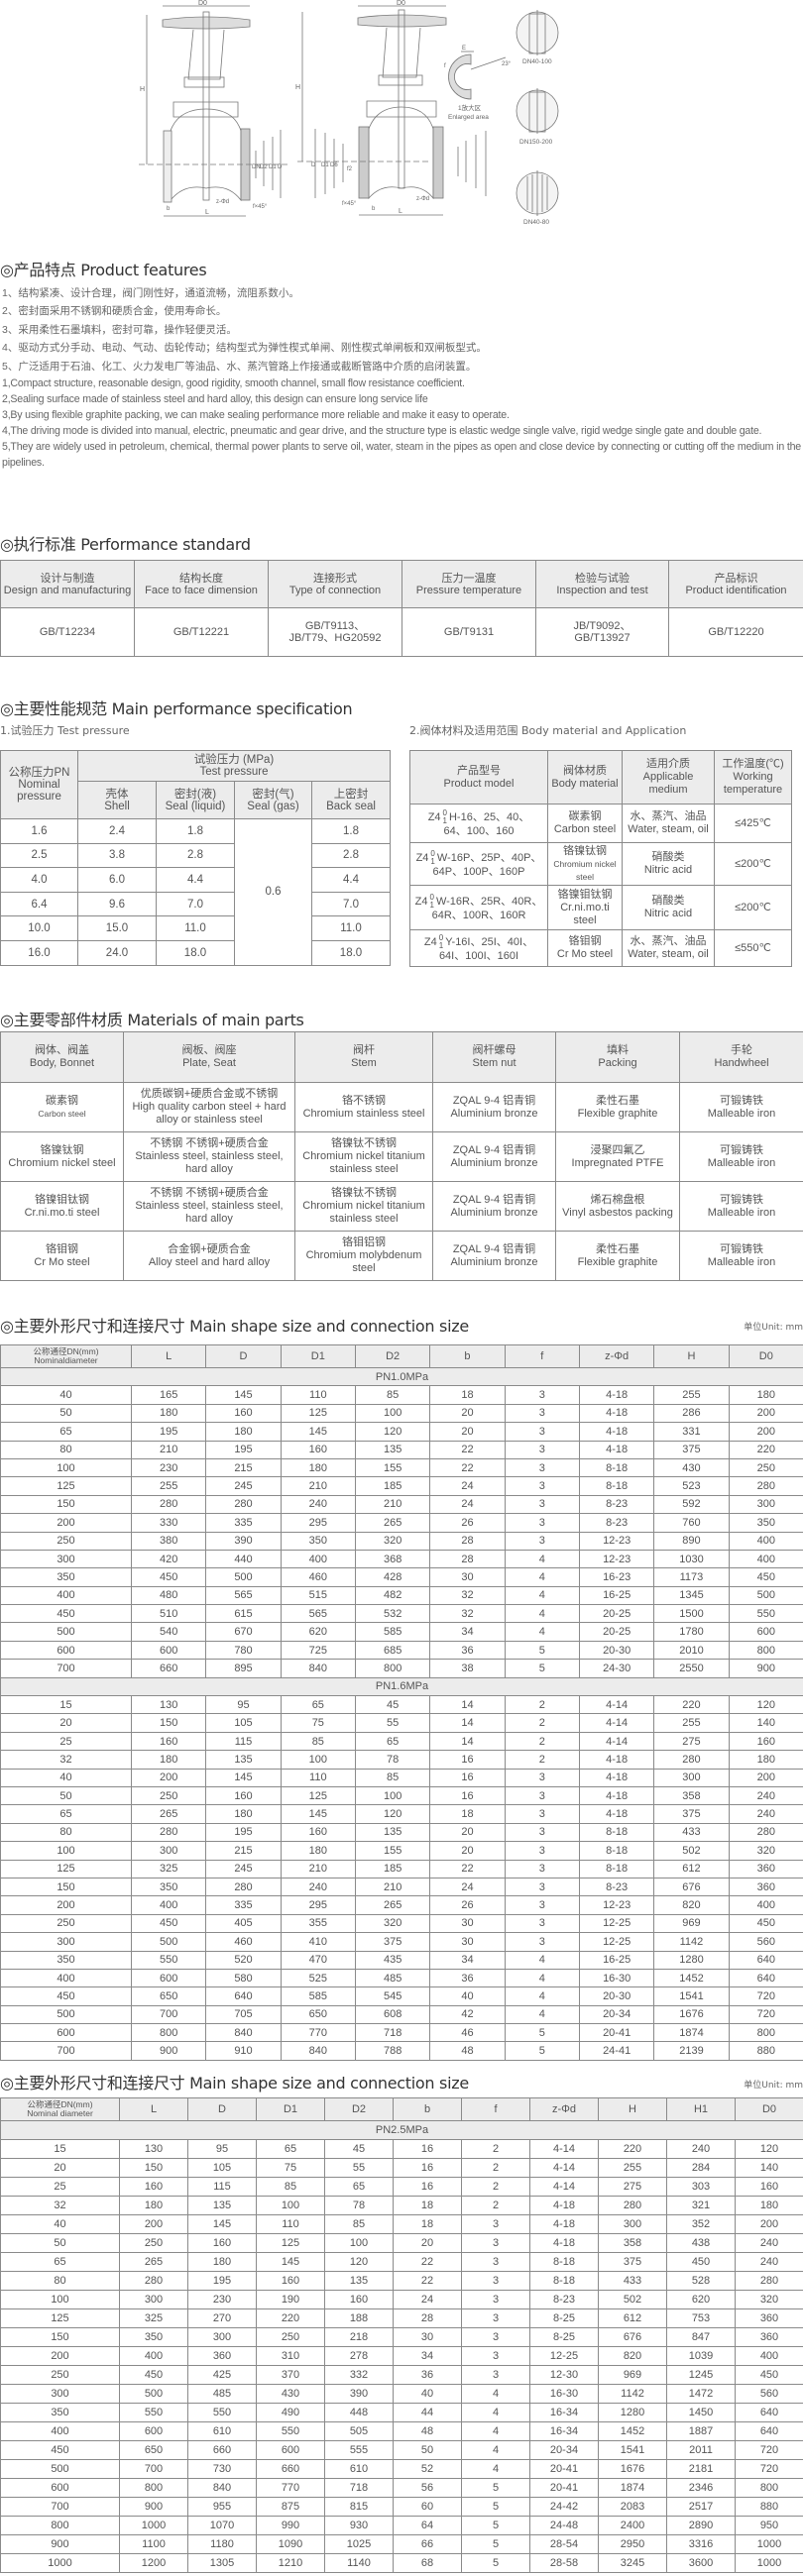  What do you see at coordinates (256, 167) in the screenshot?
I see `label-dn: DN` at bounding box center [256, 167].